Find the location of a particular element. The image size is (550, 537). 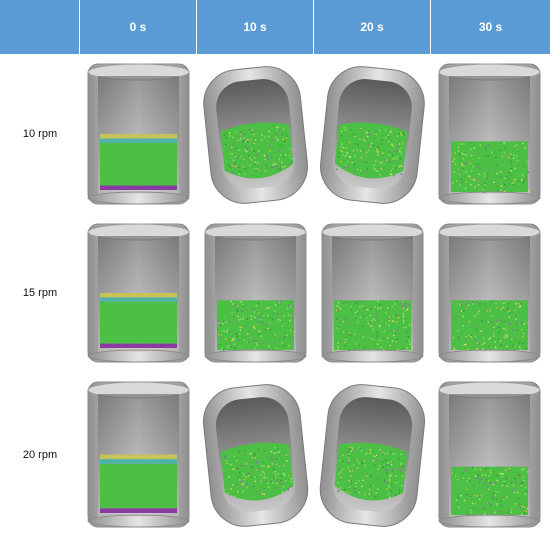

vessel-image-r2-c1 is located at coordinates (255, 454).